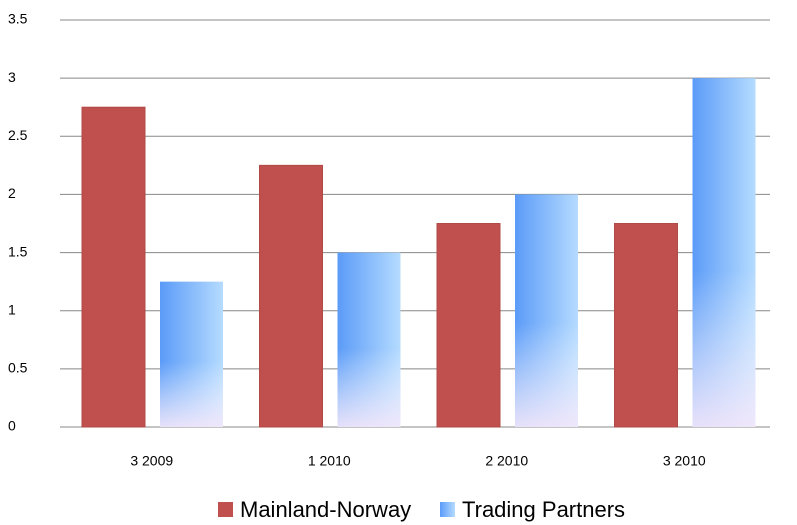  What do you see at coordinates (506, 461) in the screenshot?
I see `x-tick-label: 2 2010` at bounding box center [506, 461].